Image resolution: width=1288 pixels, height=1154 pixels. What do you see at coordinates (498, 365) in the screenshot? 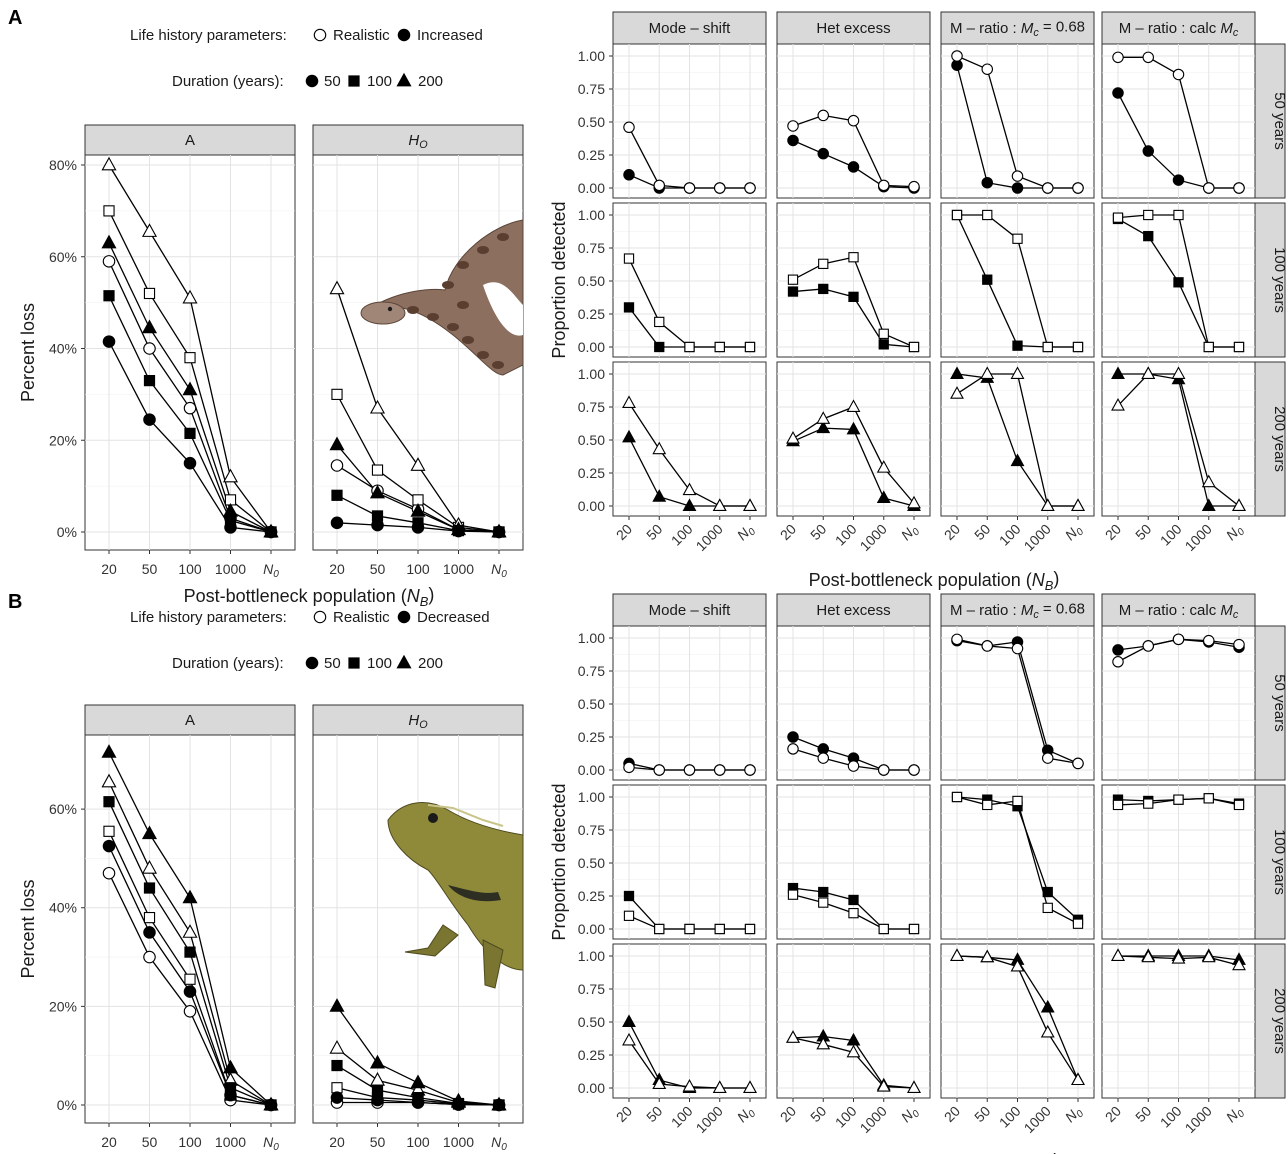
I see `snake-spot` at bounding box center [498, 365].